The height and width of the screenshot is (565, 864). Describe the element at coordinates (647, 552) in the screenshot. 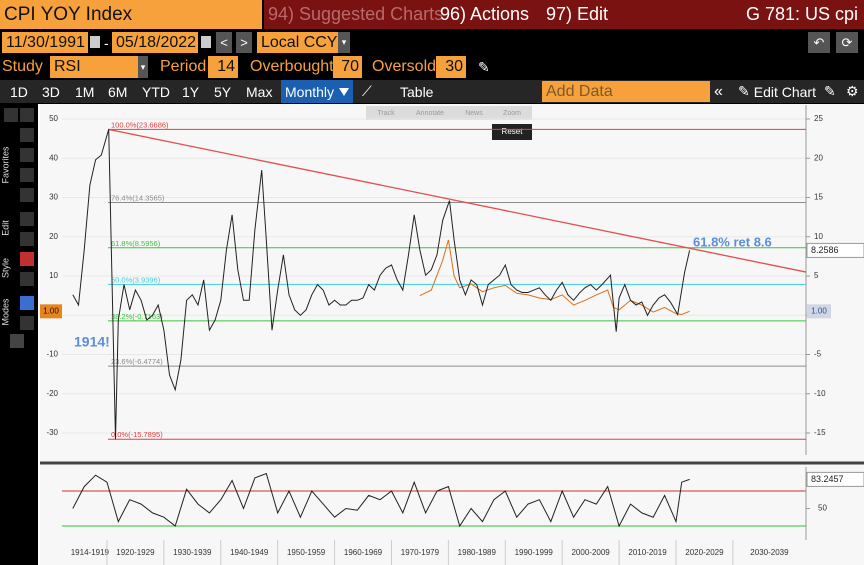

I see `x-tick-label: 2010-2019` at that location.